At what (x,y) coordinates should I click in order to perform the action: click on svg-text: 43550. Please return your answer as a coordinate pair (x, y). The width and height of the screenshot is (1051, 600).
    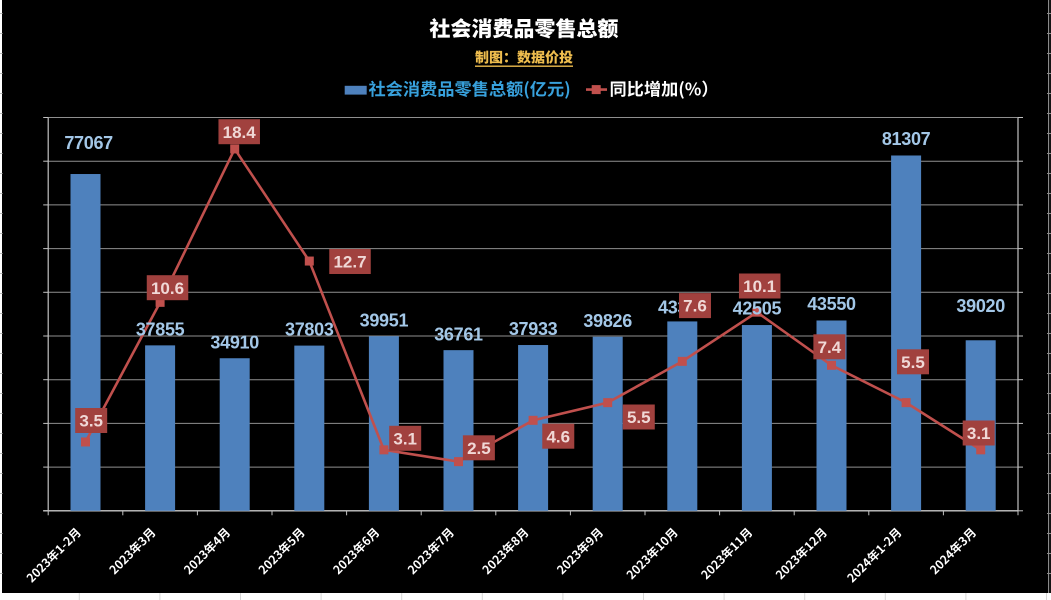
    Looking at the image, I should click on (831, 304).